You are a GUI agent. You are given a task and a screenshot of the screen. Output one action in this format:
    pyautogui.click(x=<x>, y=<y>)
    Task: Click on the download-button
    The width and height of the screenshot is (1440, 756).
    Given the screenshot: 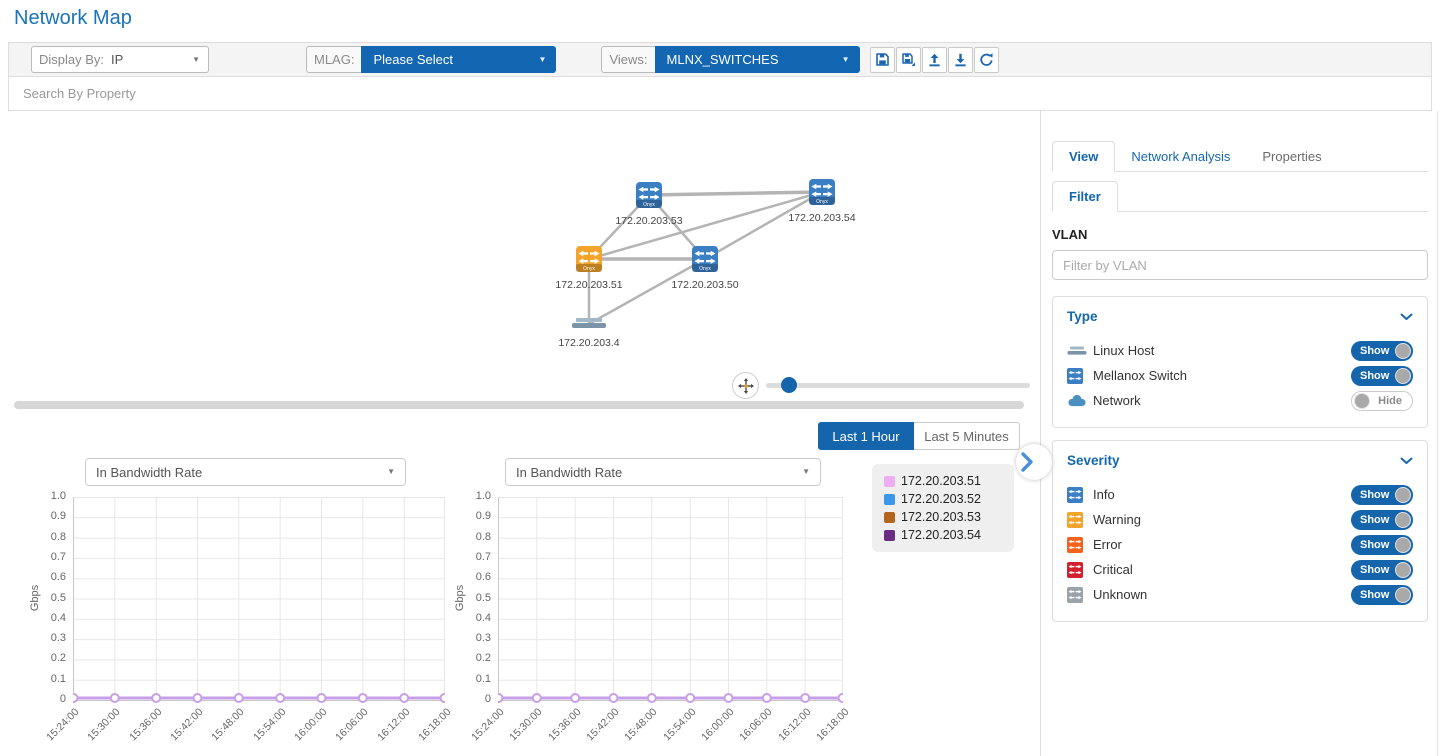 What is the action you would take?
    pyautogui.click(x=960, y=59)
    